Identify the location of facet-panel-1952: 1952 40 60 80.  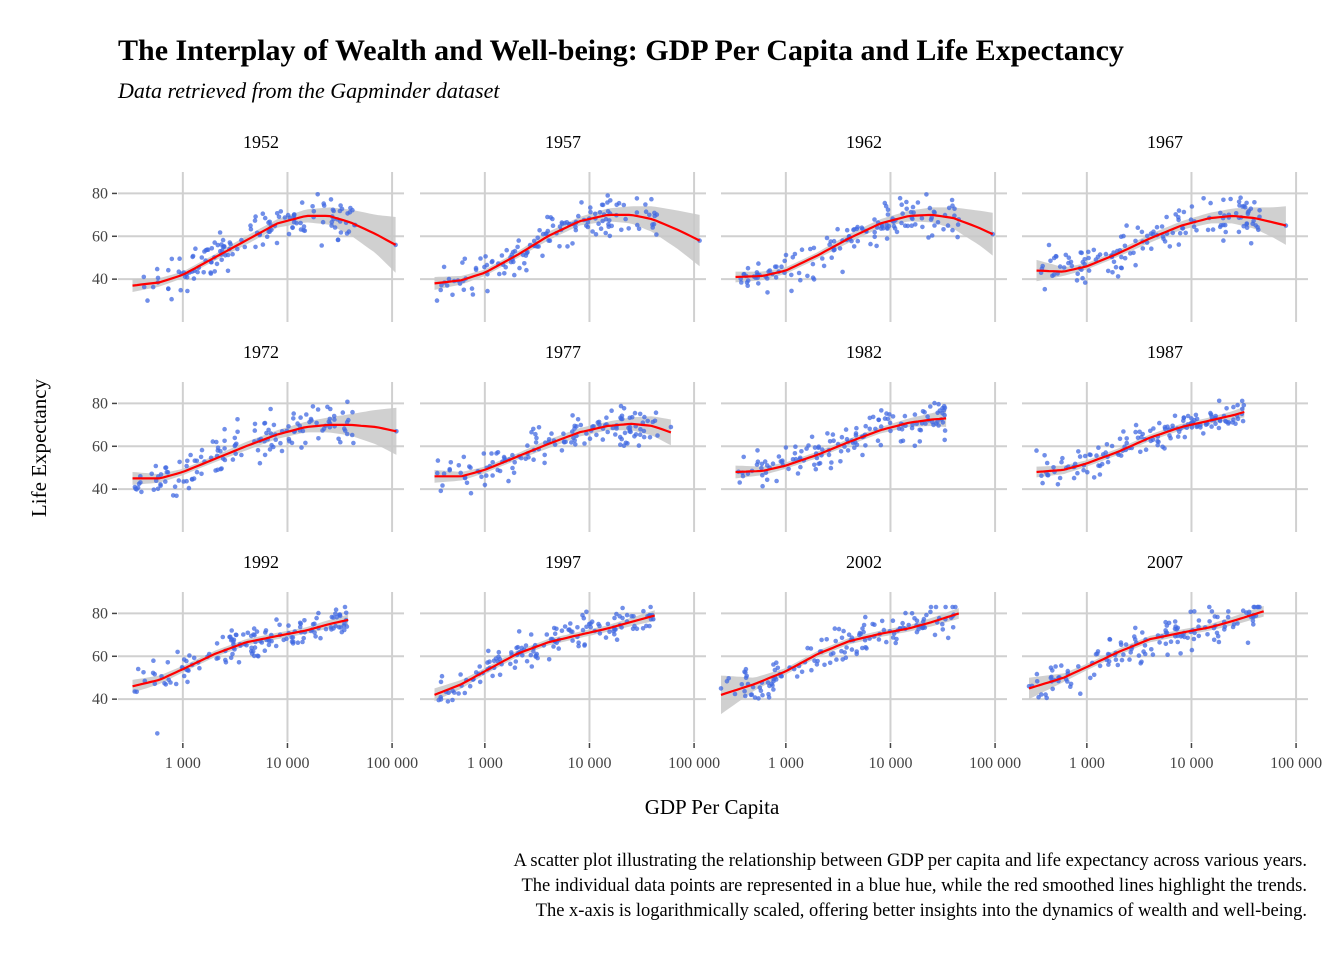
(248, 227).